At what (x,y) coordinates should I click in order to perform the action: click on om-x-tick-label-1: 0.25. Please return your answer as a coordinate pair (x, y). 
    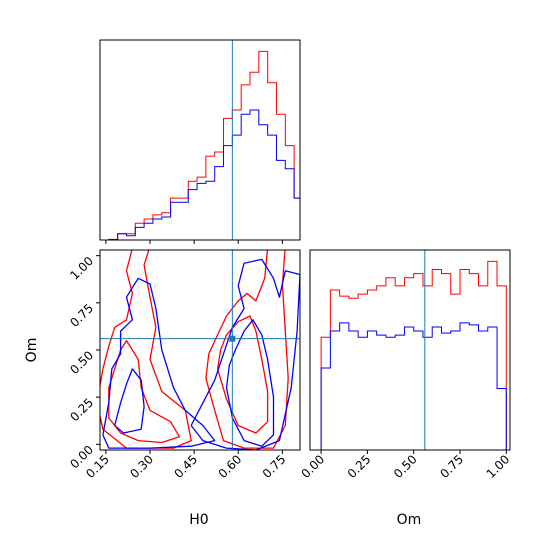
    Looking at the image, I should click on (359, 466).